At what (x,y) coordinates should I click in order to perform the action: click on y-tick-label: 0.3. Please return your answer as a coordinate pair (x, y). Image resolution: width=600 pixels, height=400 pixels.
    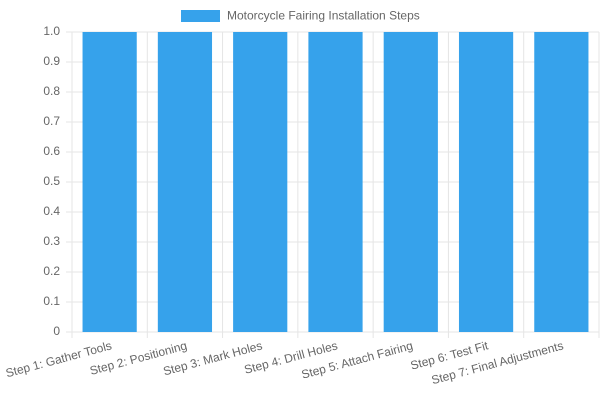
    Looking at the image, I should click on (51, 241).